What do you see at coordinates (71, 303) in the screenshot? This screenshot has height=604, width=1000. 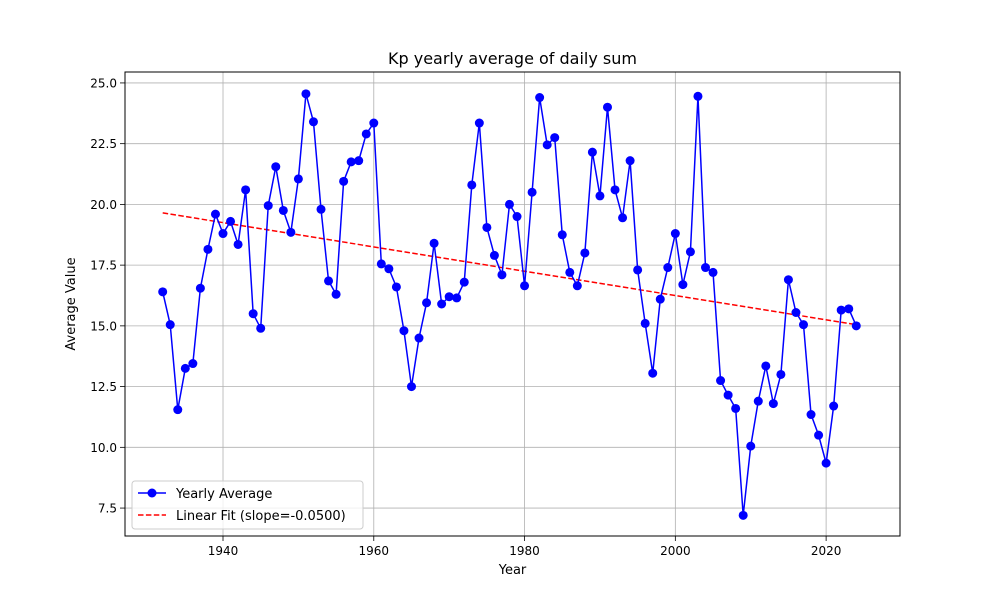 I see `y-axis-label: Average Value` at bounding box center [71, 303].